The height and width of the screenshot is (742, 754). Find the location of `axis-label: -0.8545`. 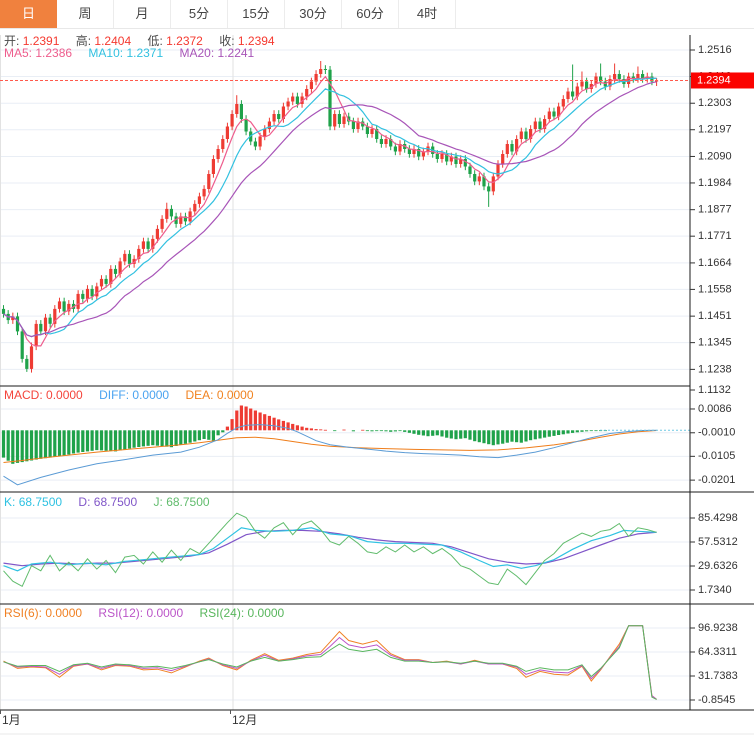

axis-label: -0.8545 is located at coordinates (716, 700).